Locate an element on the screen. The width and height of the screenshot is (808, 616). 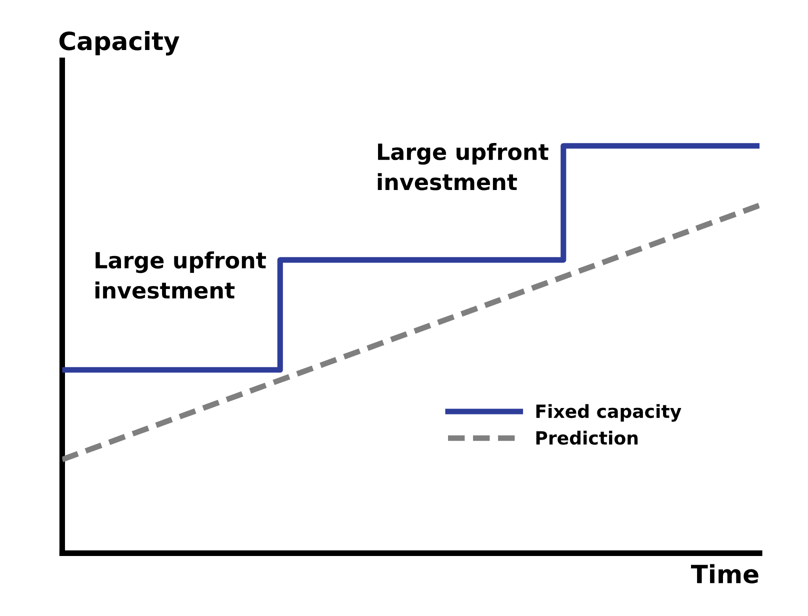
legend-label: Fixed capacity is located at coordinates (609, 413).